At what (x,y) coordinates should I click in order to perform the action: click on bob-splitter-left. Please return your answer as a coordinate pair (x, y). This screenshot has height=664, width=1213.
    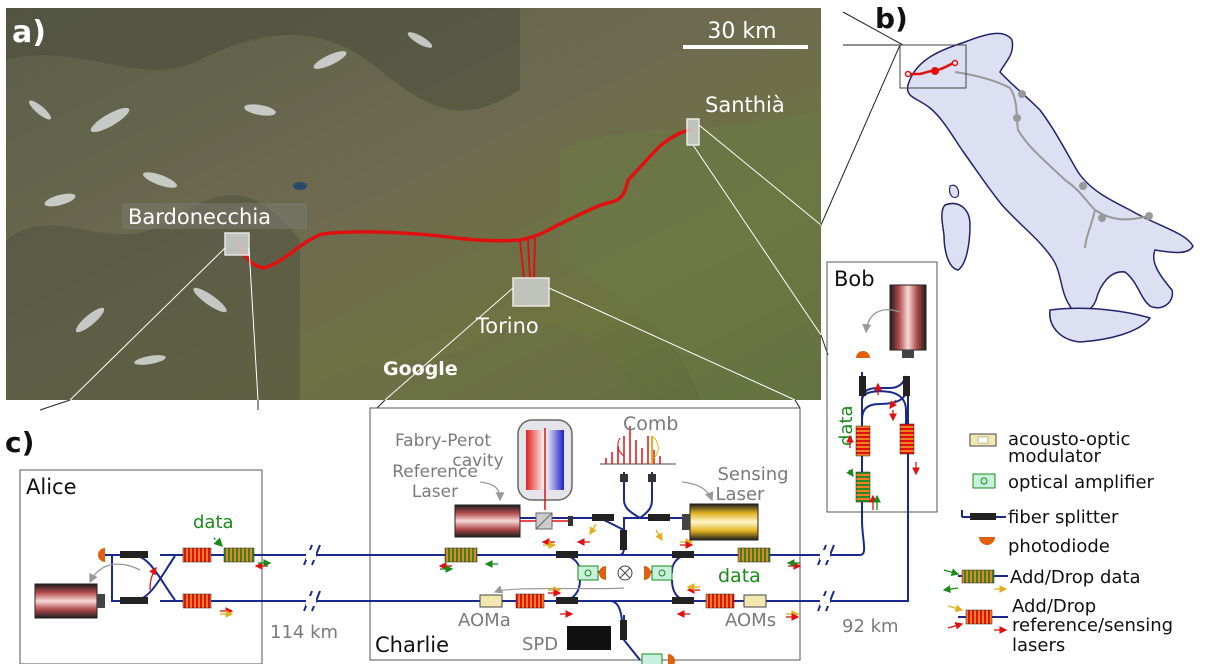
    Looking at the image, I should click on (862, 386).